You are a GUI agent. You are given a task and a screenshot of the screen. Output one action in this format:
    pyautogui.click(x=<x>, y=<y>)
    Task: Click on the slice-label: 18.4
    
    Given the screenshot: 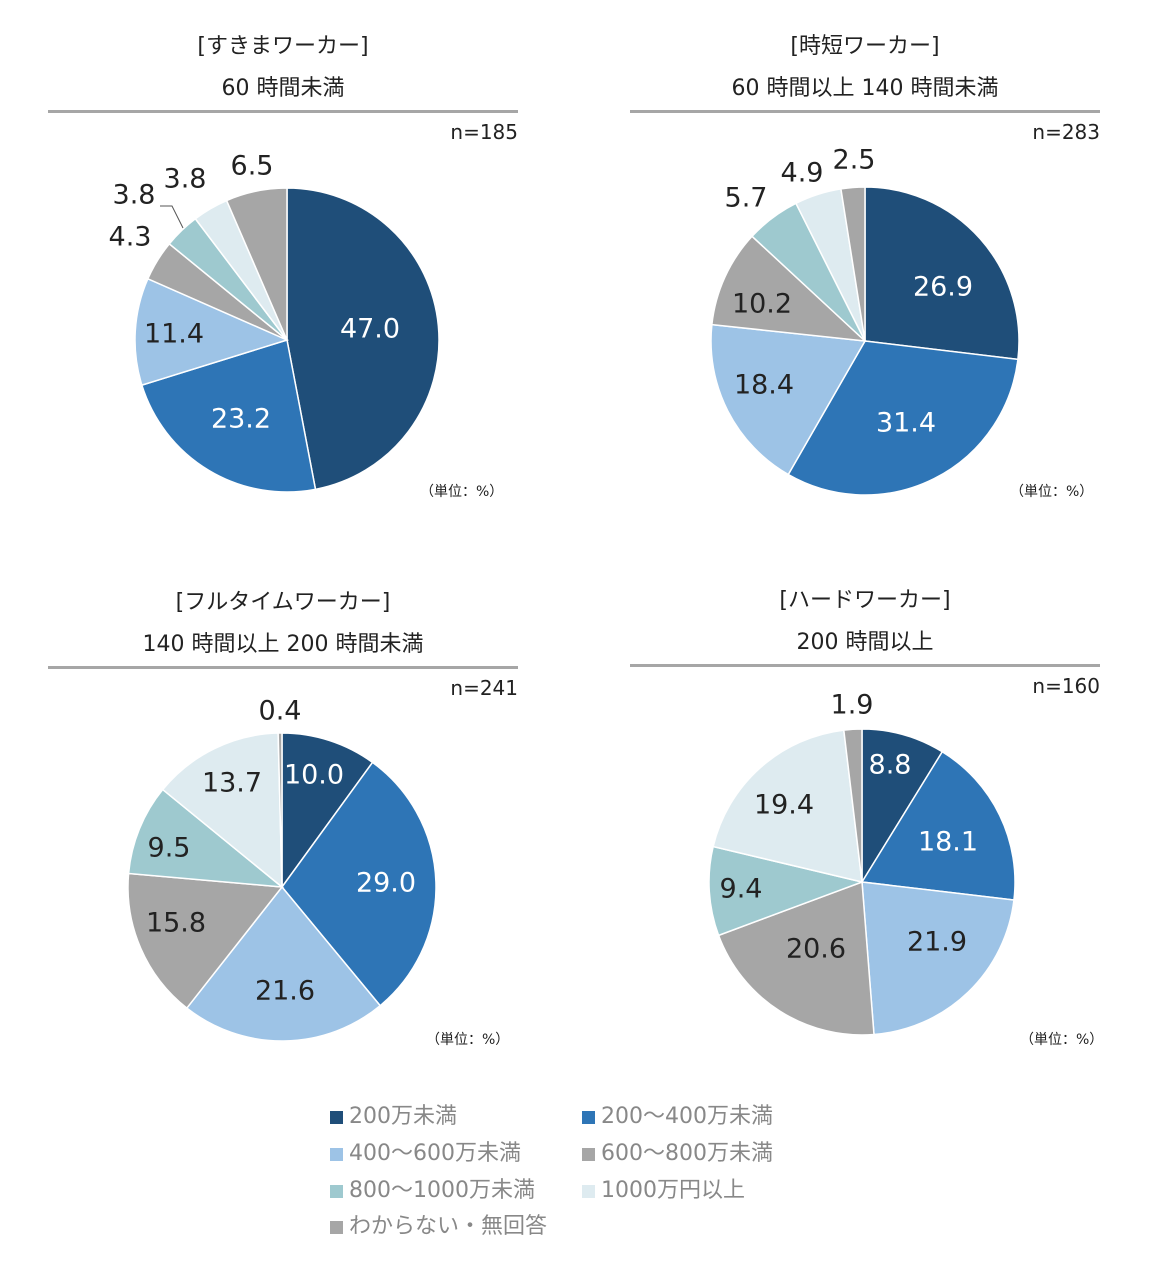 What is the action you would take?
    pyautogui.click(x=764, y=385)
    